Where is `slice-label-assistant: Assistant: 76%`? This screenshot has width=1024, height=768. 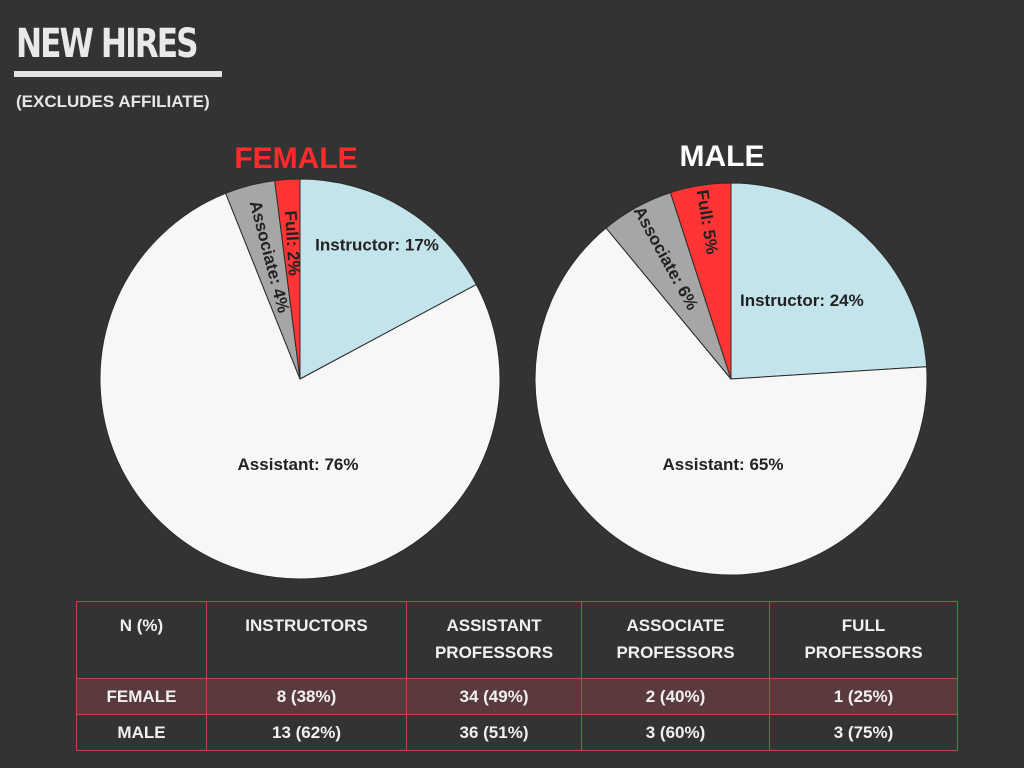
slice-label-assistant: Assistant: 76% is located at coordinates (298, 464).